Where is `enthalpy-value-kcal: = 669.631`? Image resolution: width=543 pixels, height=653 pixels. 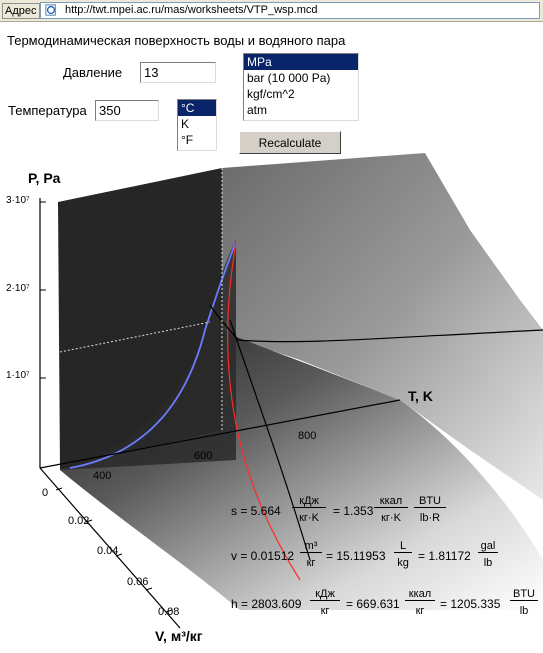
enthalpy-value-kcal: = 669.631 is located at coordinates (373, 604).